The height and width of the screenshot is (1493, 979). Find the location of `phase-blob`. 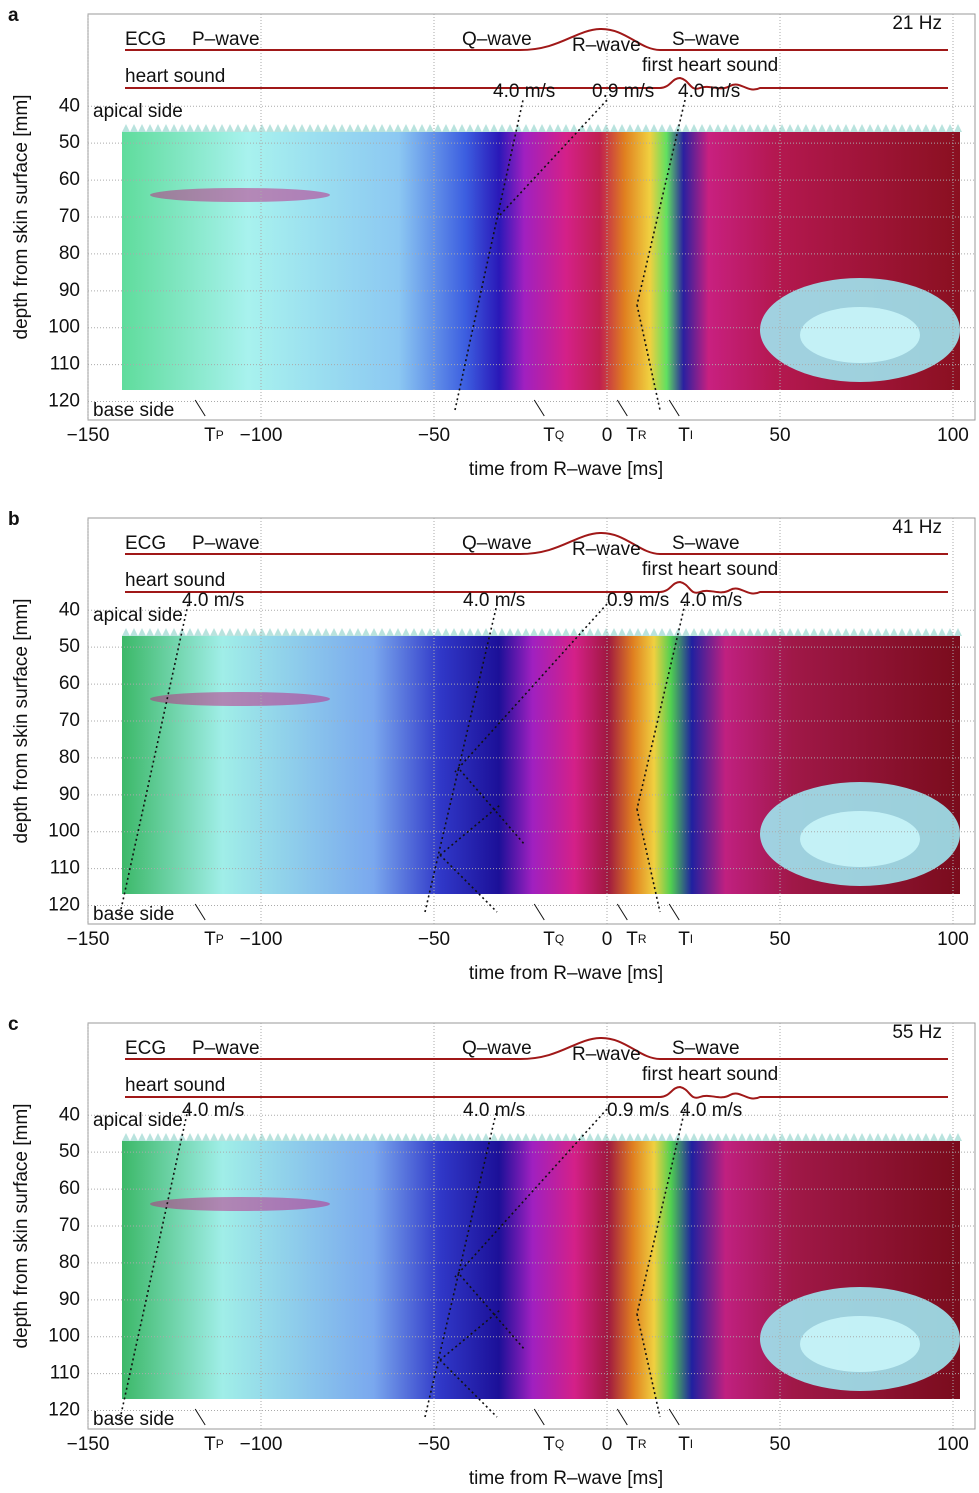

phase-blob is located at coordinates (860, 839).